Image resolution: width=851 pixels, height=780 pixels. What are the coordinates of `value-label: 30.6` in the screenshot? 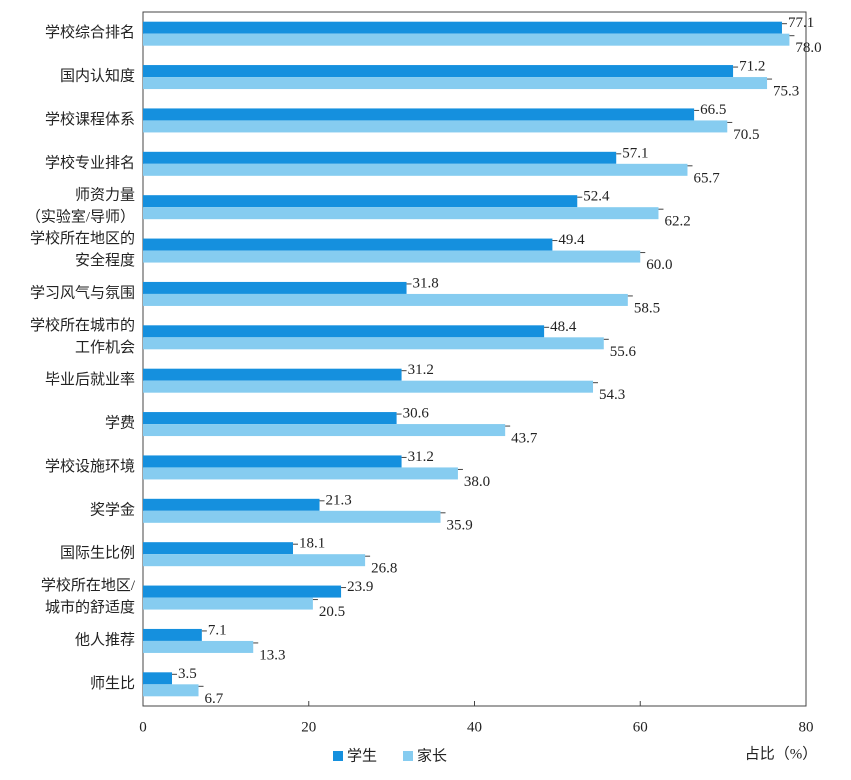 It's located at (416, 414).